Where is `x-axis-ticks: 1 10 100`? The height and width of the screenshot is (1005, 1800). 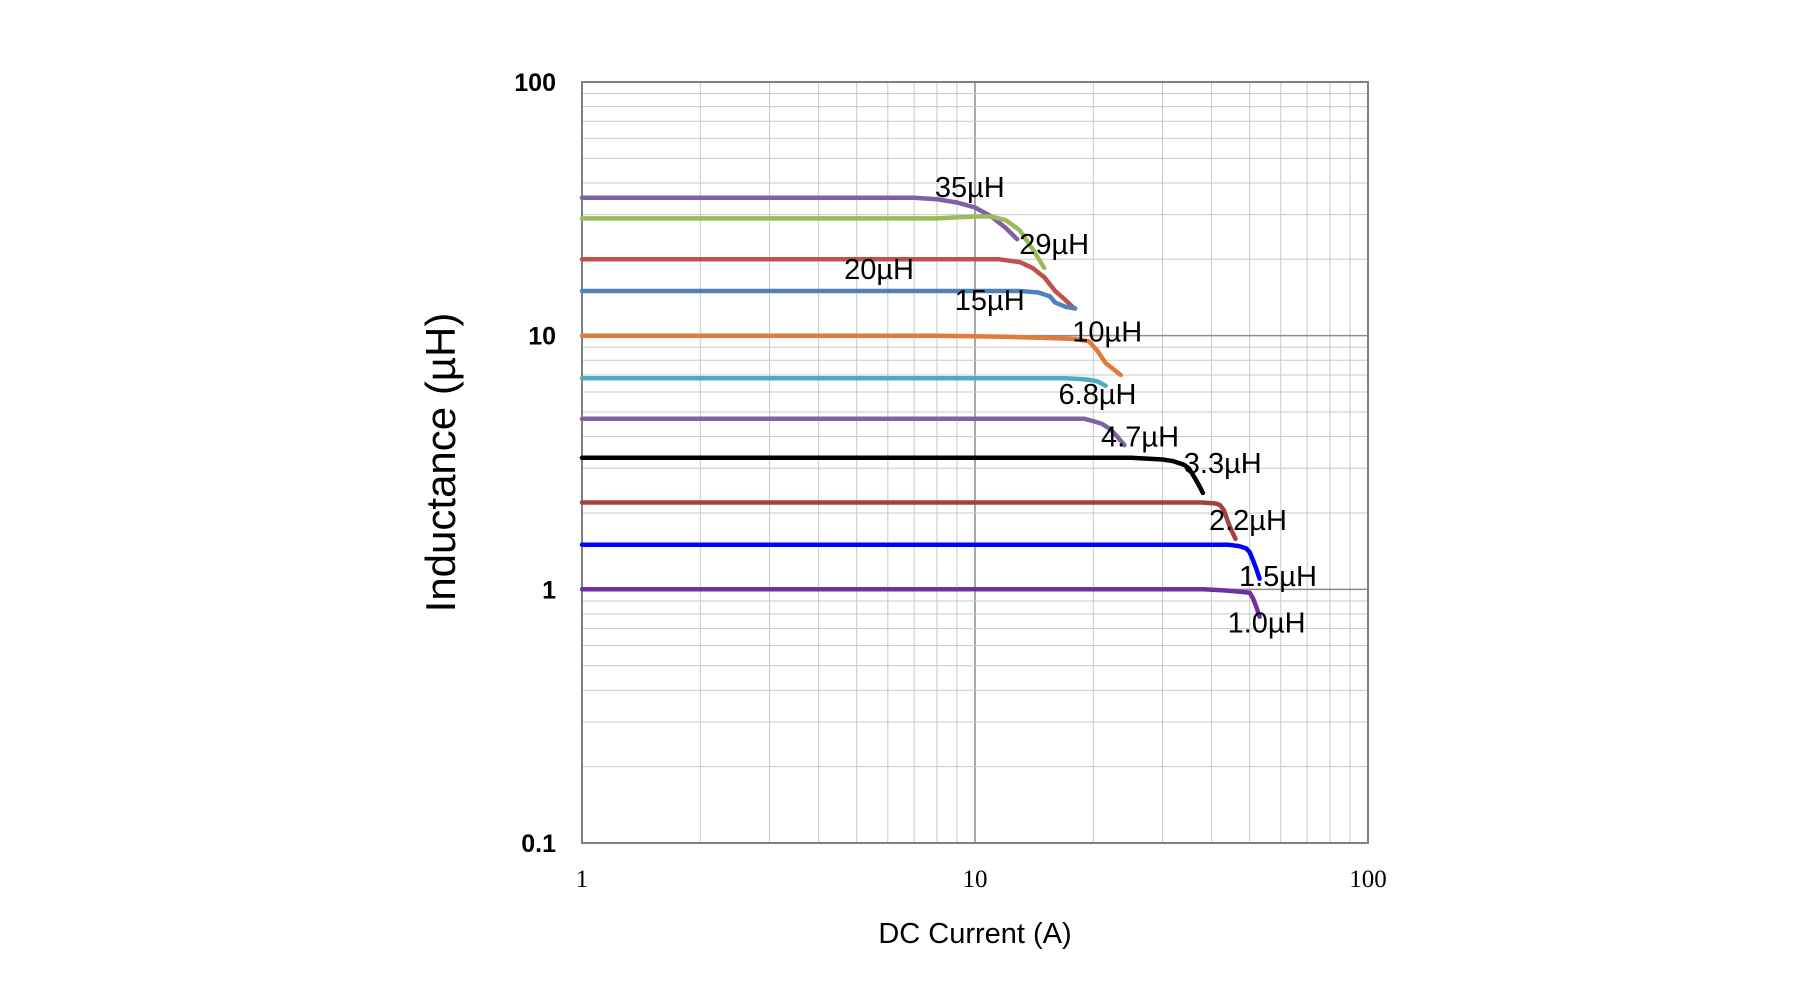 x-axis-ticks: 1 10 100 is located at coordinates (981, 879).